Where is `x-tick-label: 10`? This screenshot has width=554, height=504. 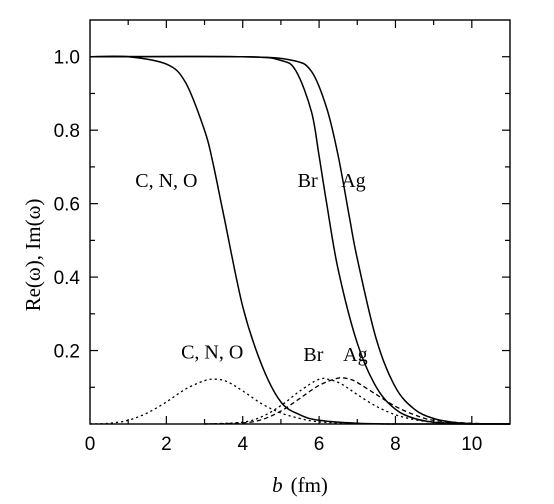 x-tick-label: 10 is located at coordinates (471, 444).